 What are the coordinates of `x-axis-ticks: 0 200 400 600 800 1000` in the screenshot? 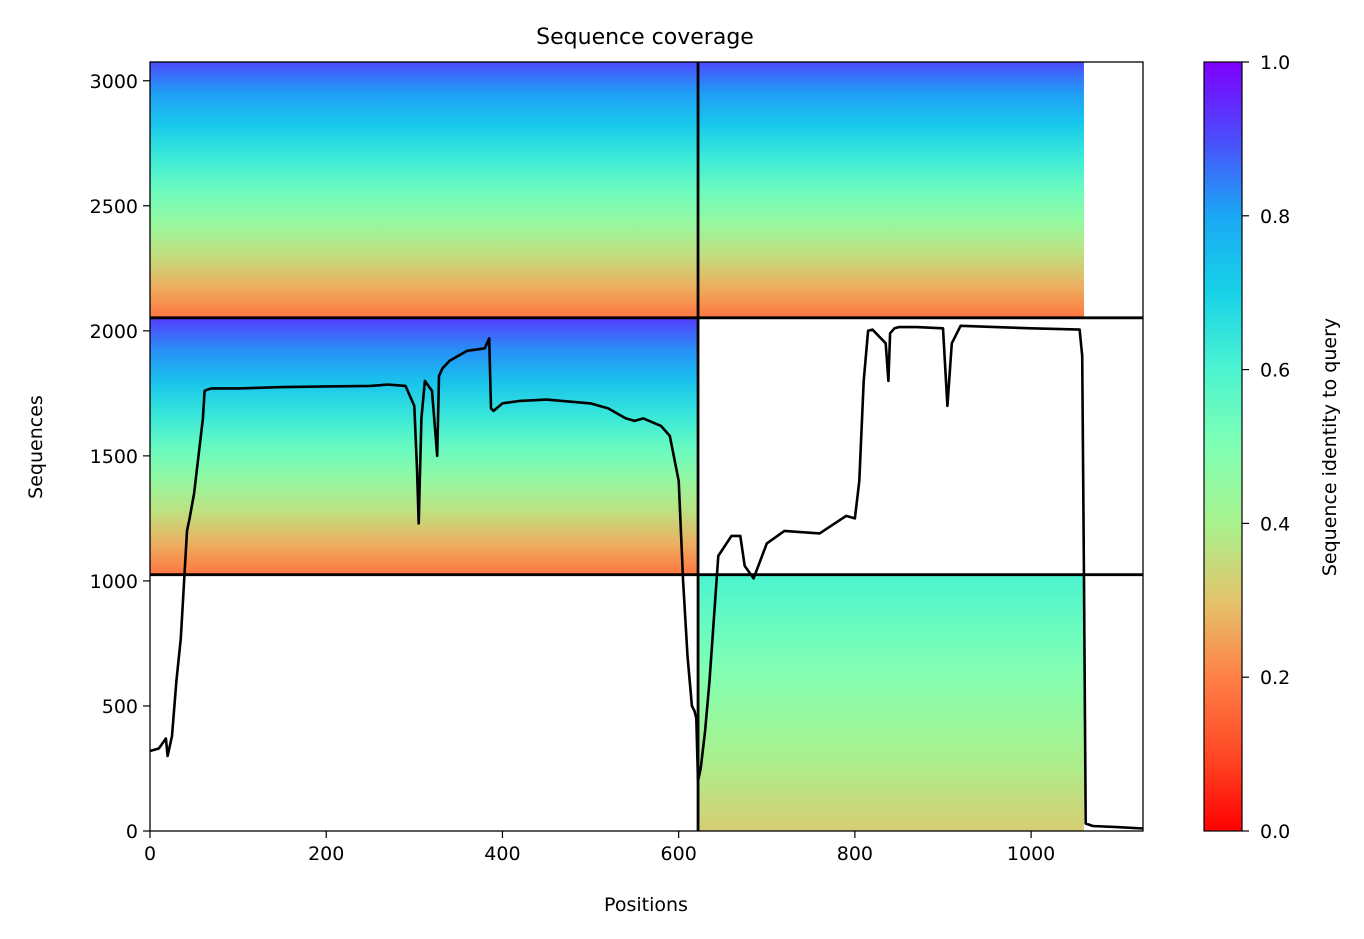 It's located at (599, 848).